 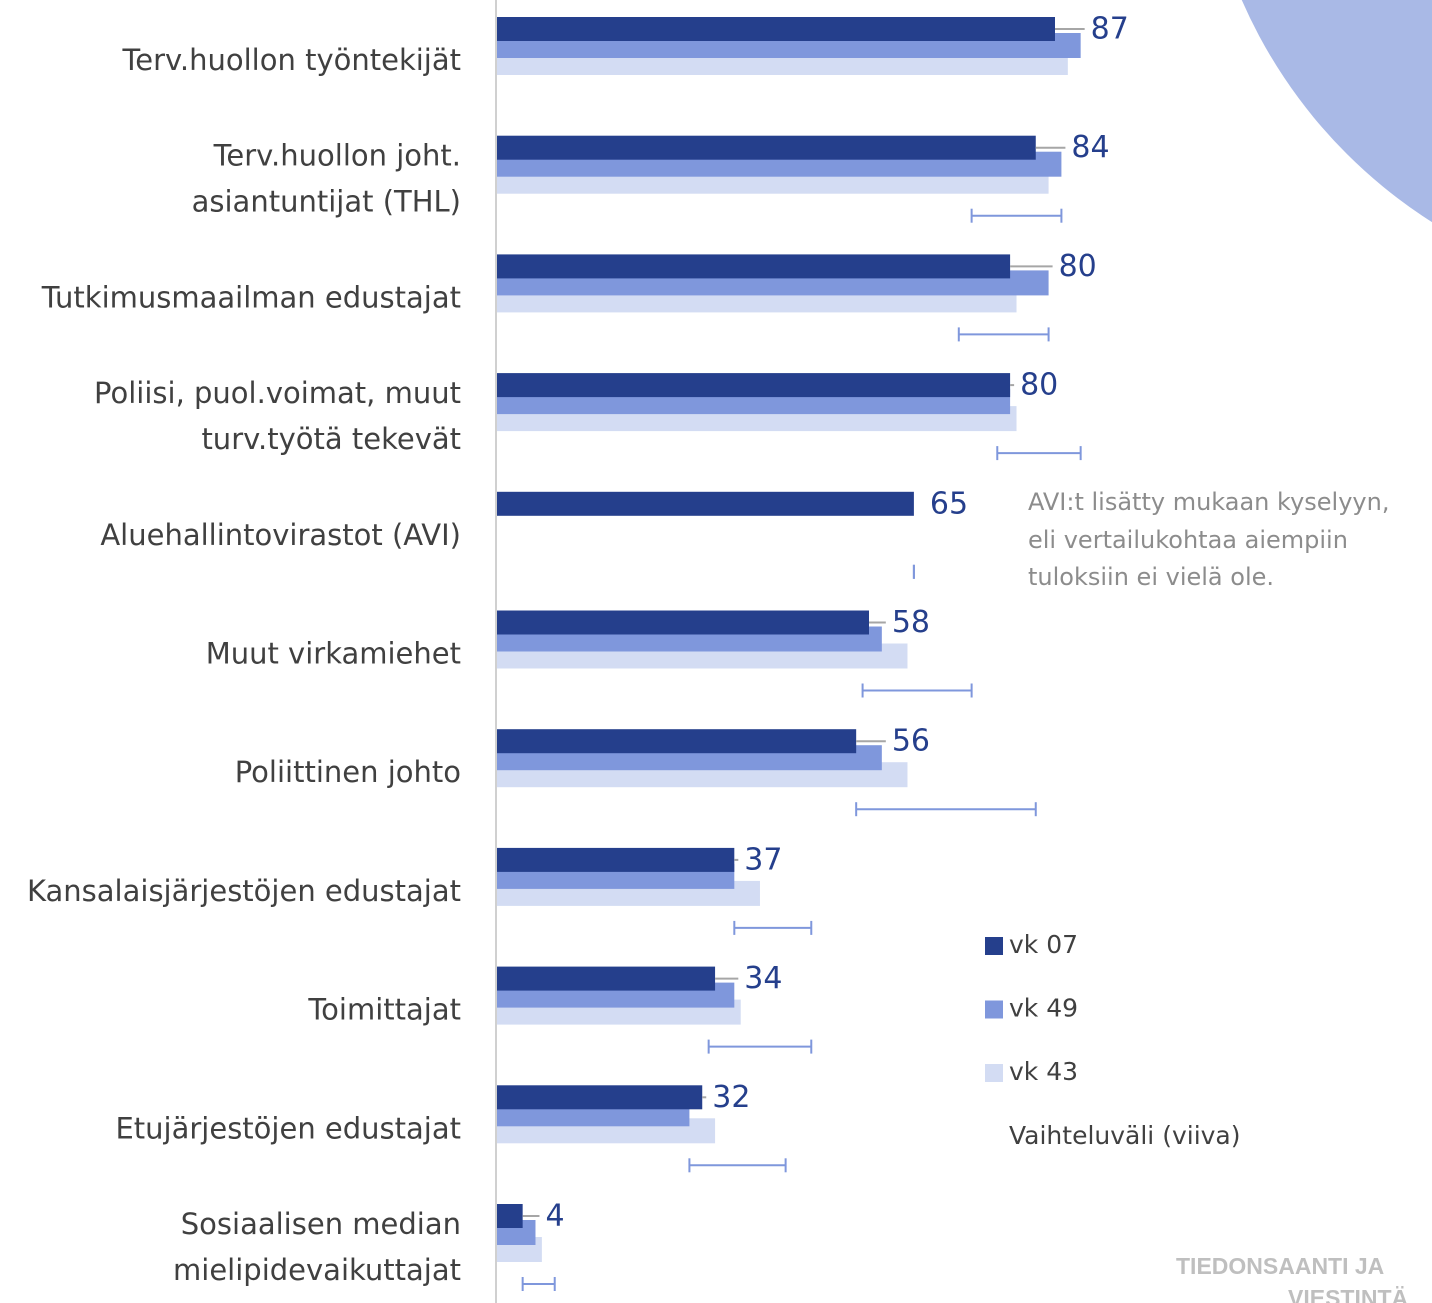 What do you see at coordinates (1043, 944) in the screenshot?
I see `legend-label: vk 07` at bounding box center [1043, 944].